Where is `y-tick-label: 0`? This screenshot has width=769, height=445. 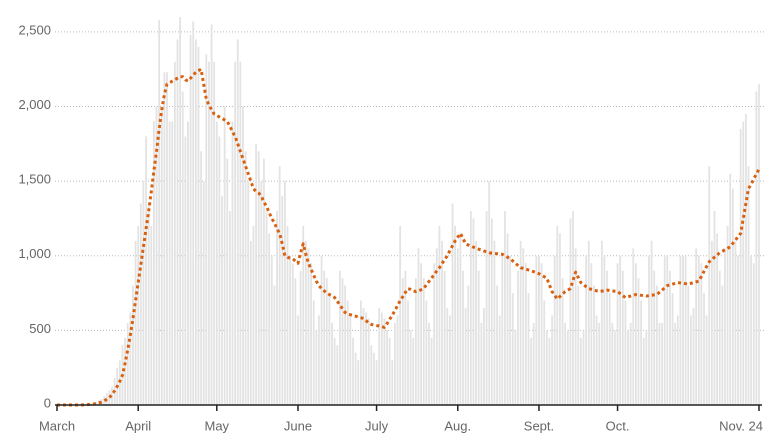
y-tick-label: 0 is located at coordinates (47, 402).